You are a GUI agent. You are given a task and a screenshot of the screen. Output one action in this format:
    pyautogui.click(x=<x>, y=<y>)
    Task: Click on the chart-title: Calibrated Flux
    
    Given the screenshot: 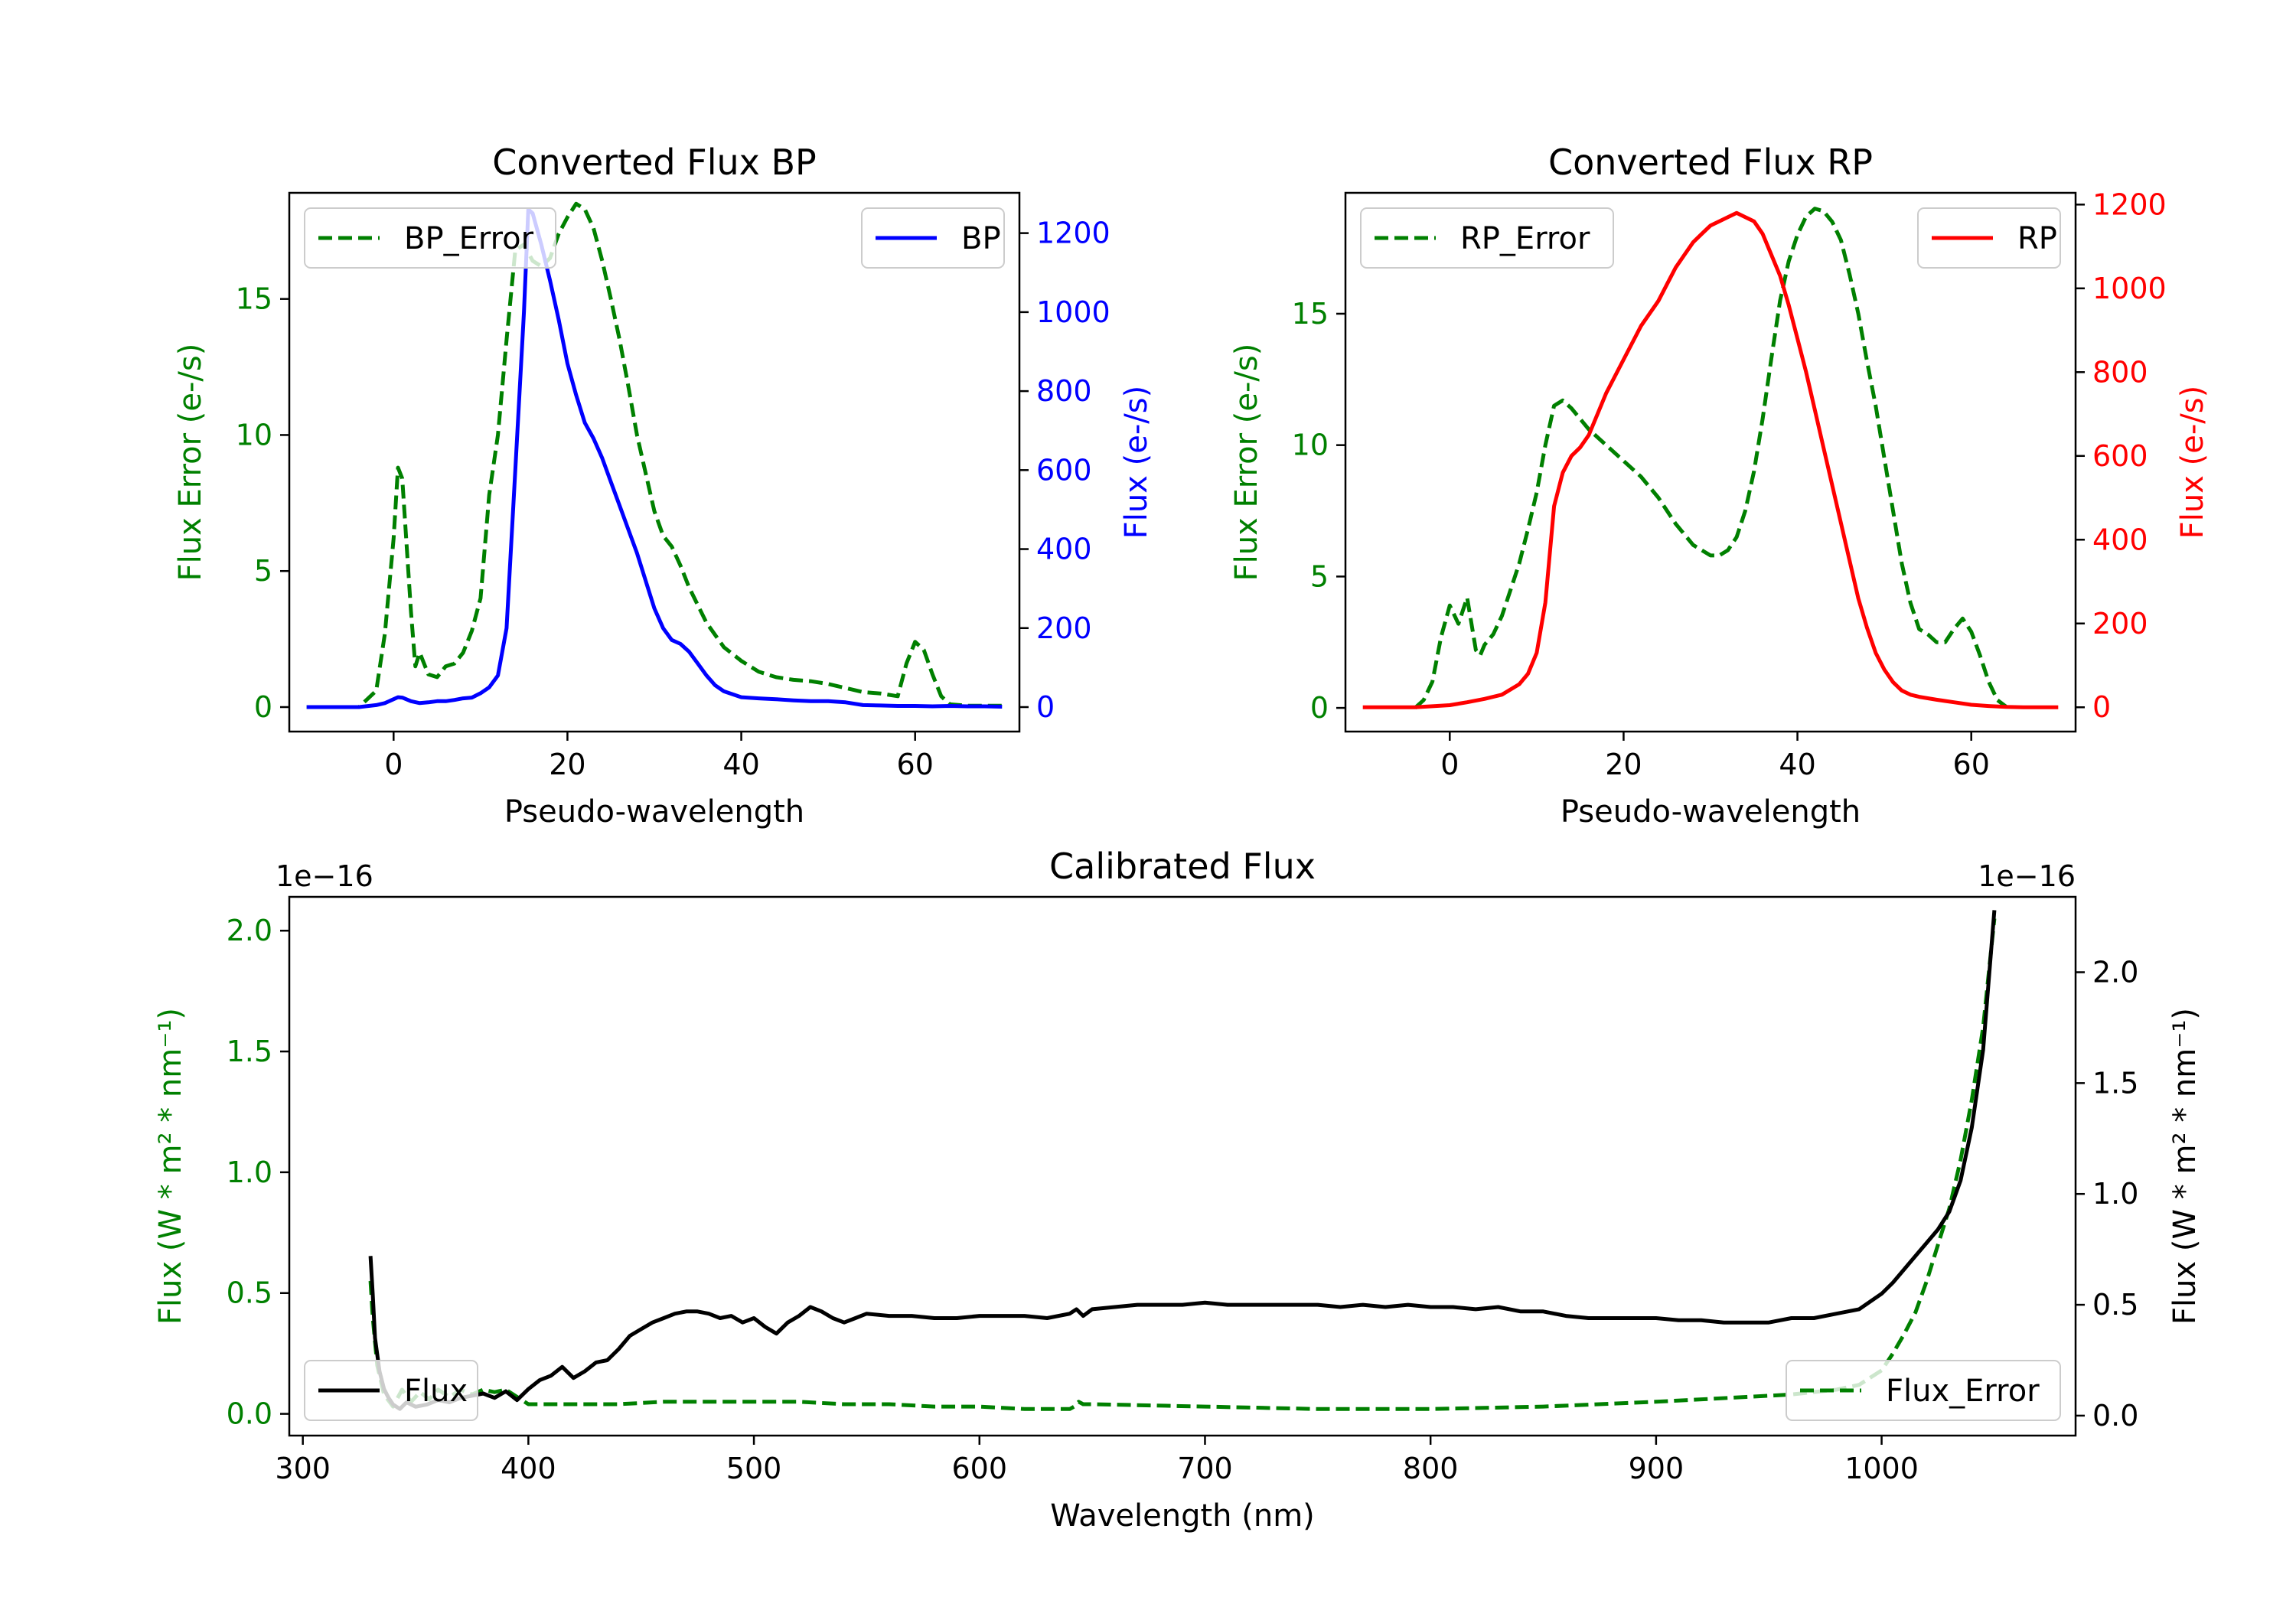 What is the action you would take?
    pyautogui.click(x=1182, y=867)
    